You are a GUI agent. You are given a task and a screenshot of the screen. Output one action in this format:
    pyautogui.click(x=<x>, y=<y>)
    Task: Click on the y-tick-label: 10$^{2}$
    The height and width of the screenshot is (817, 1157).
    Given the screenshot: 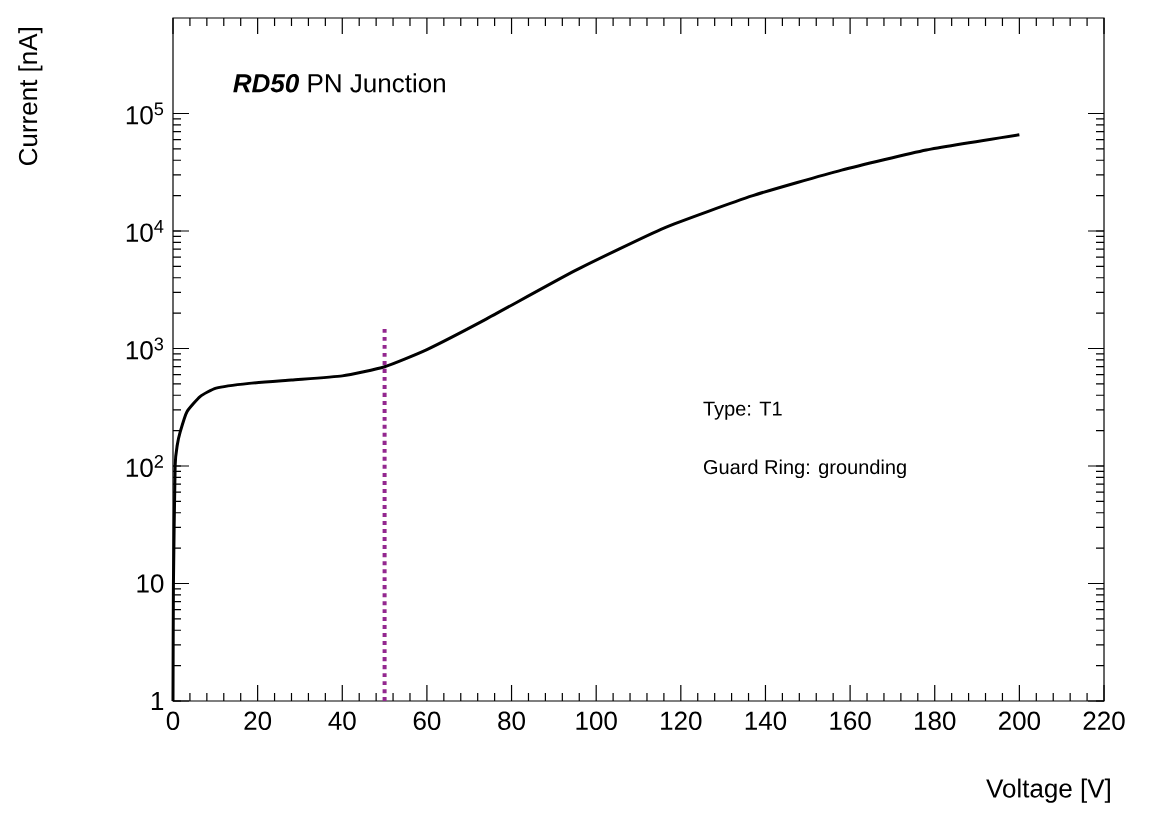 What is the action you would take?
    pyautogui.click(x=144, y=466)
    